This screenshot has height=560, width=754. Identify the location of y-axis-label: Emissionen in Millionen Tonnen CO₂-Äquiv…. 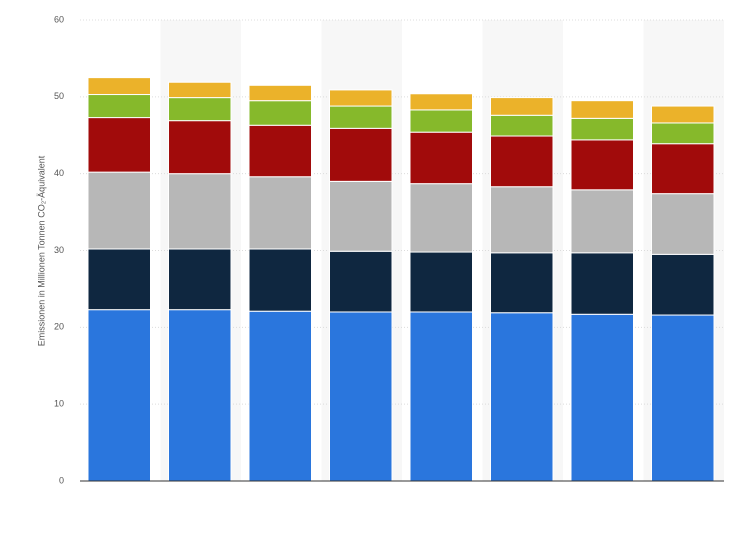
(41, 250).